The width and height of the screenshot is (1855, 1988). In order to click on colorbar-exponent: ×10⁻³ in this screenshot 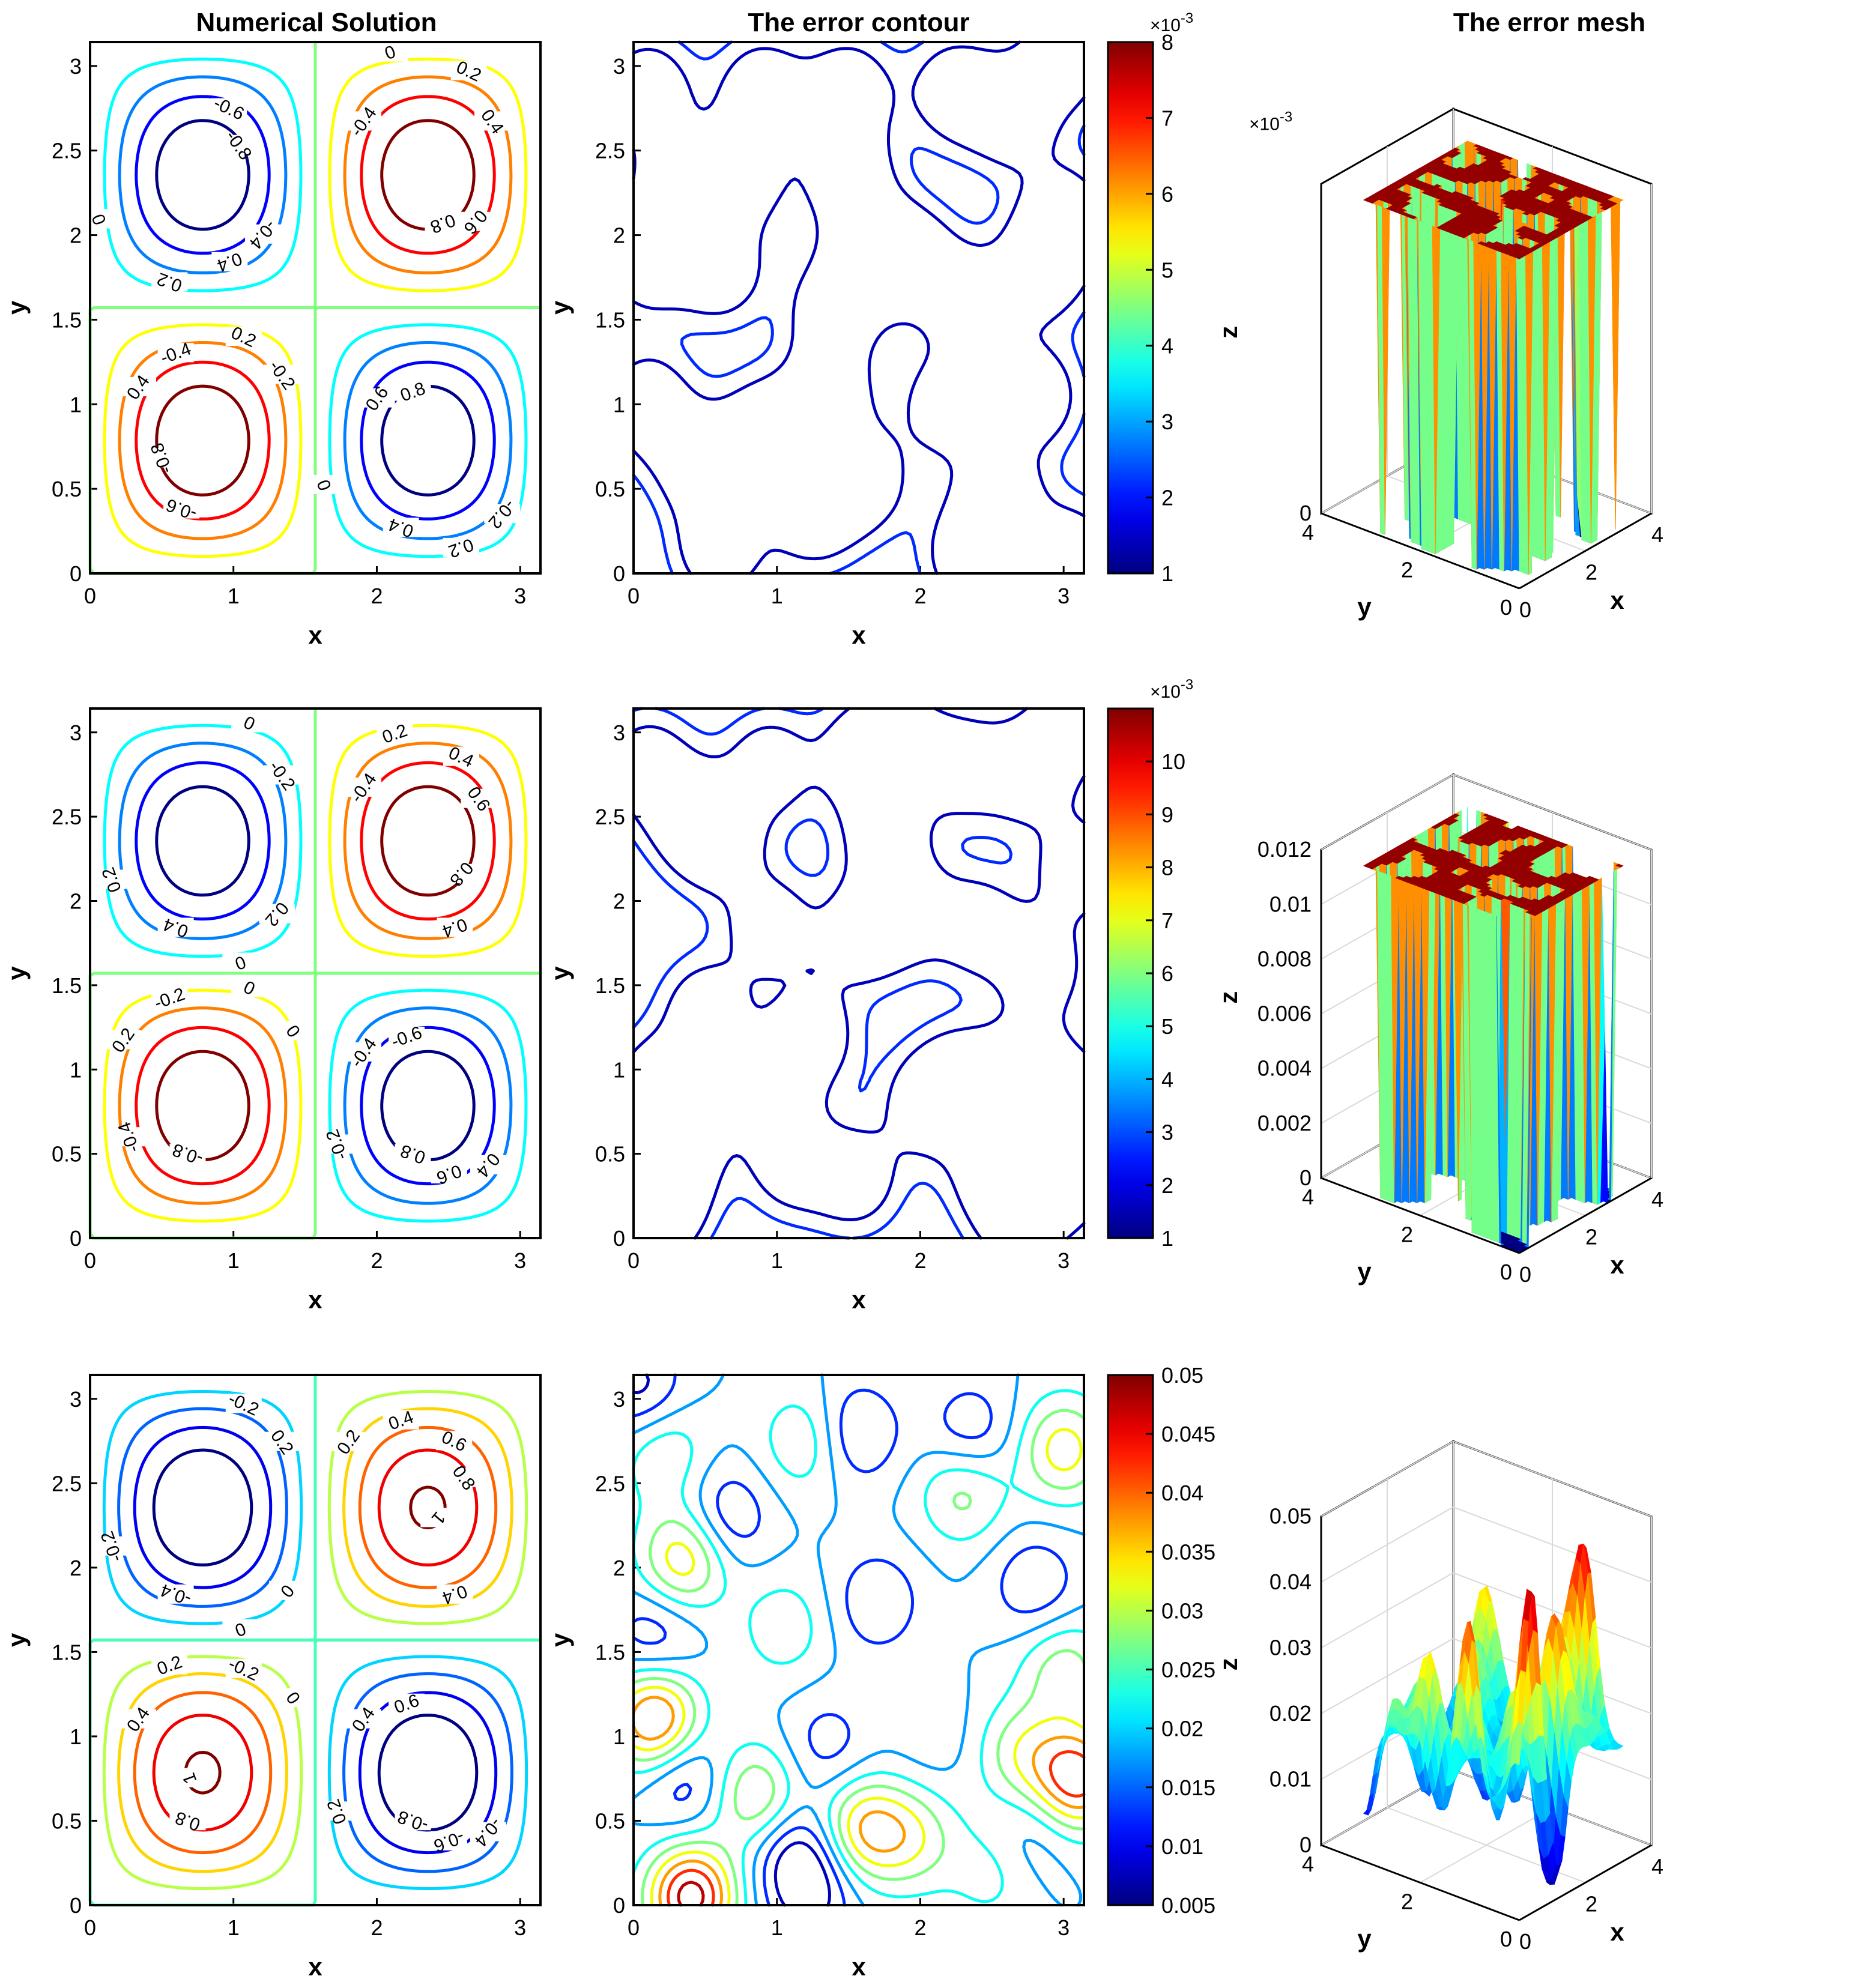, I will do `click(1171, 22)`.